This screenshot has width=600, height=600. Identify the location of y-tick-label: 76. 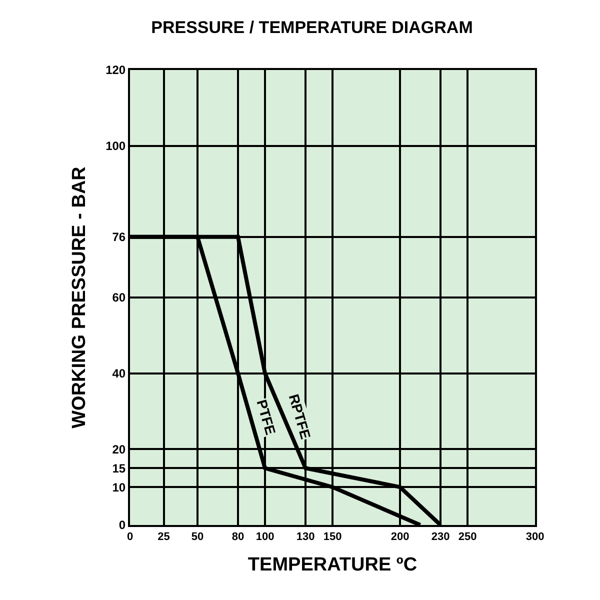
(119, 237).